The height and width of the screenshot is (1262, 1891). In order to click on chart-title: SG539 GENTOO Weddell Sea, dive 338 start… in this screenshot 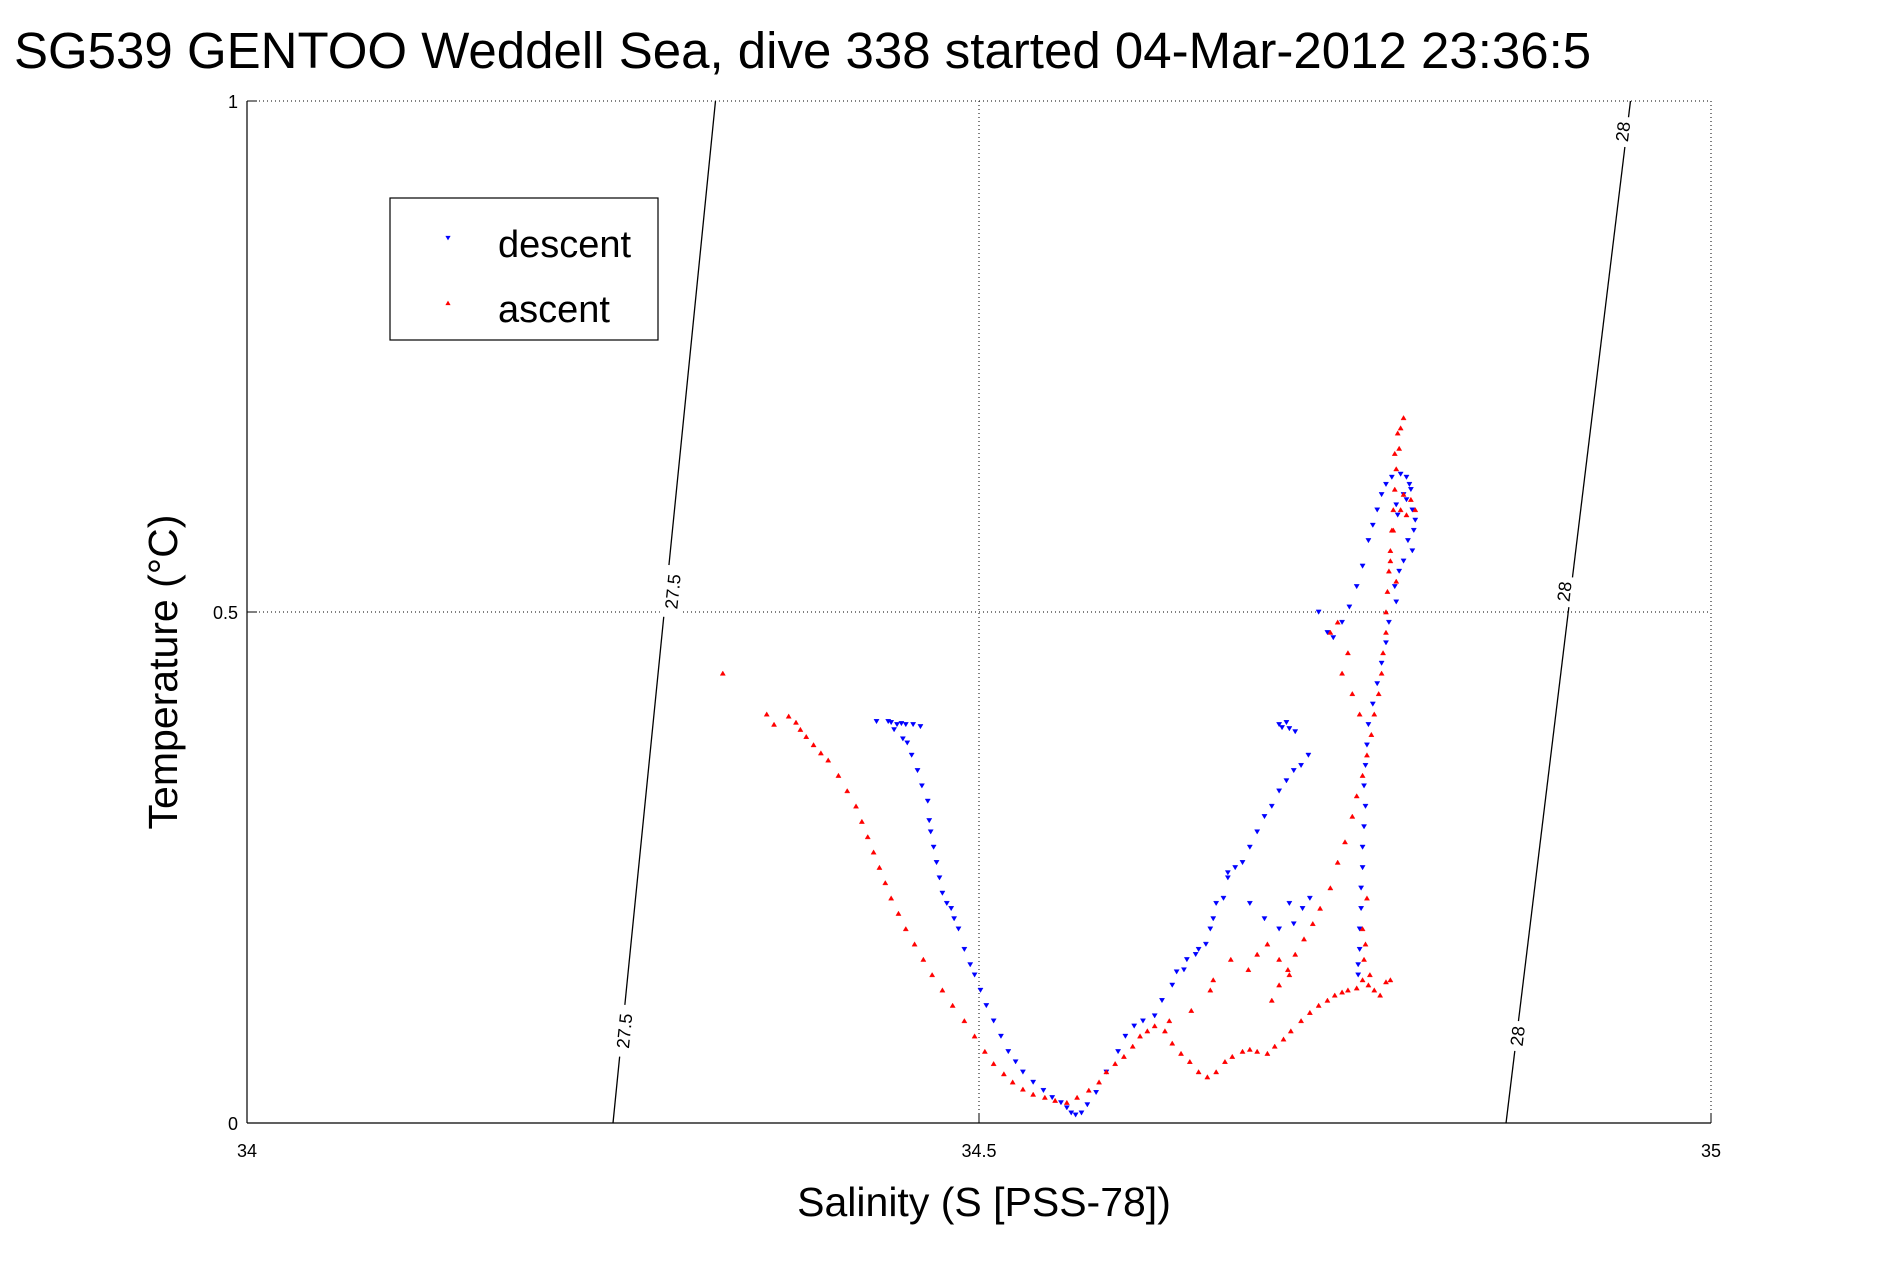, I will do `click(802, 50)`.